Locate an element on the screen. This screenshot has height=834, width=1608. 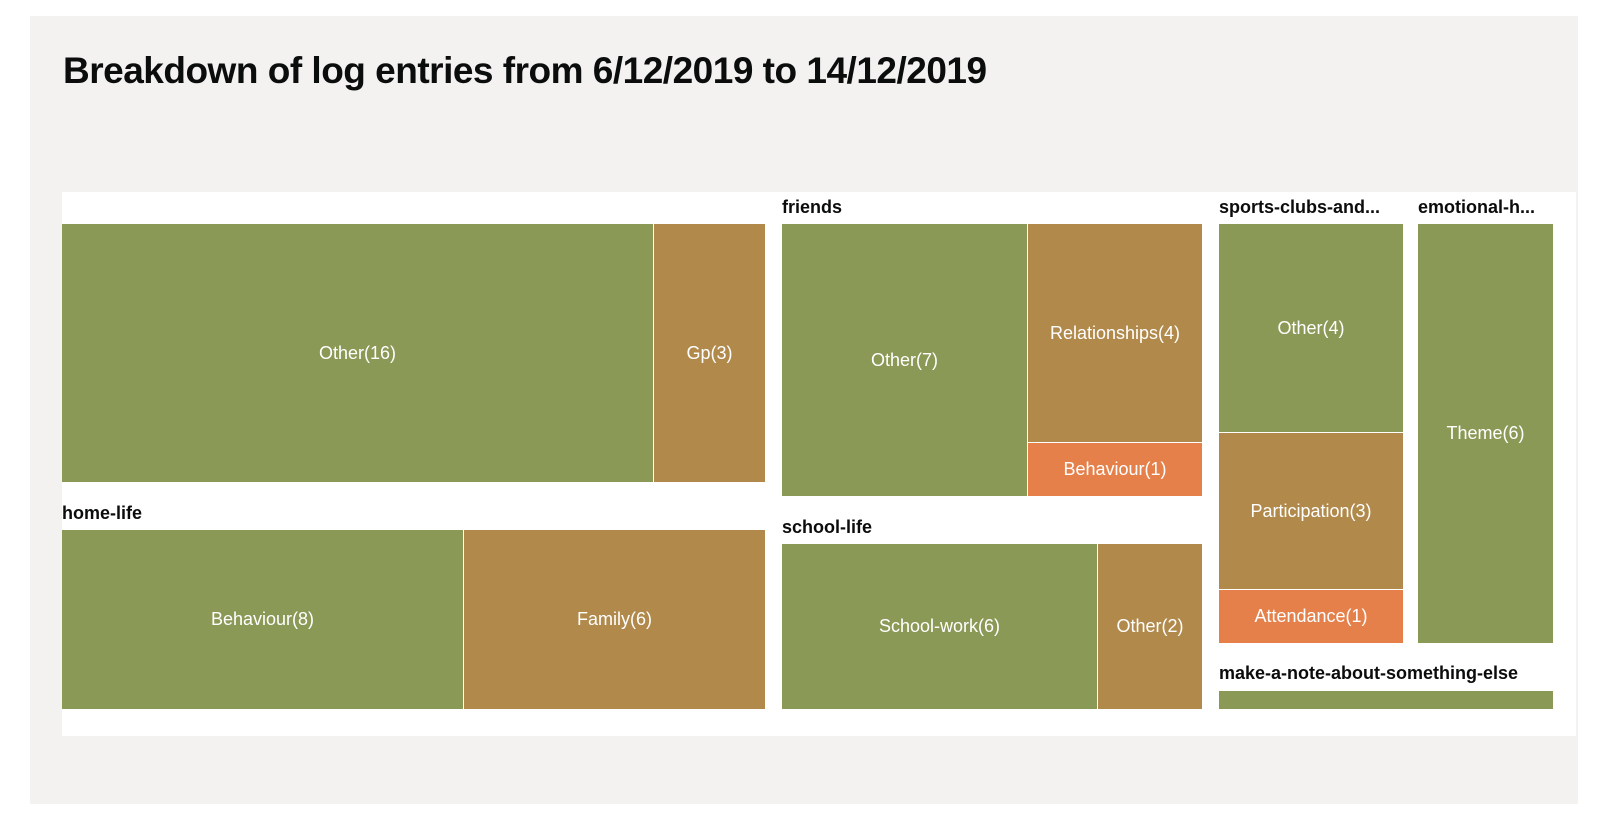
group-label-friends: friends is located at coordinates (812, 207).